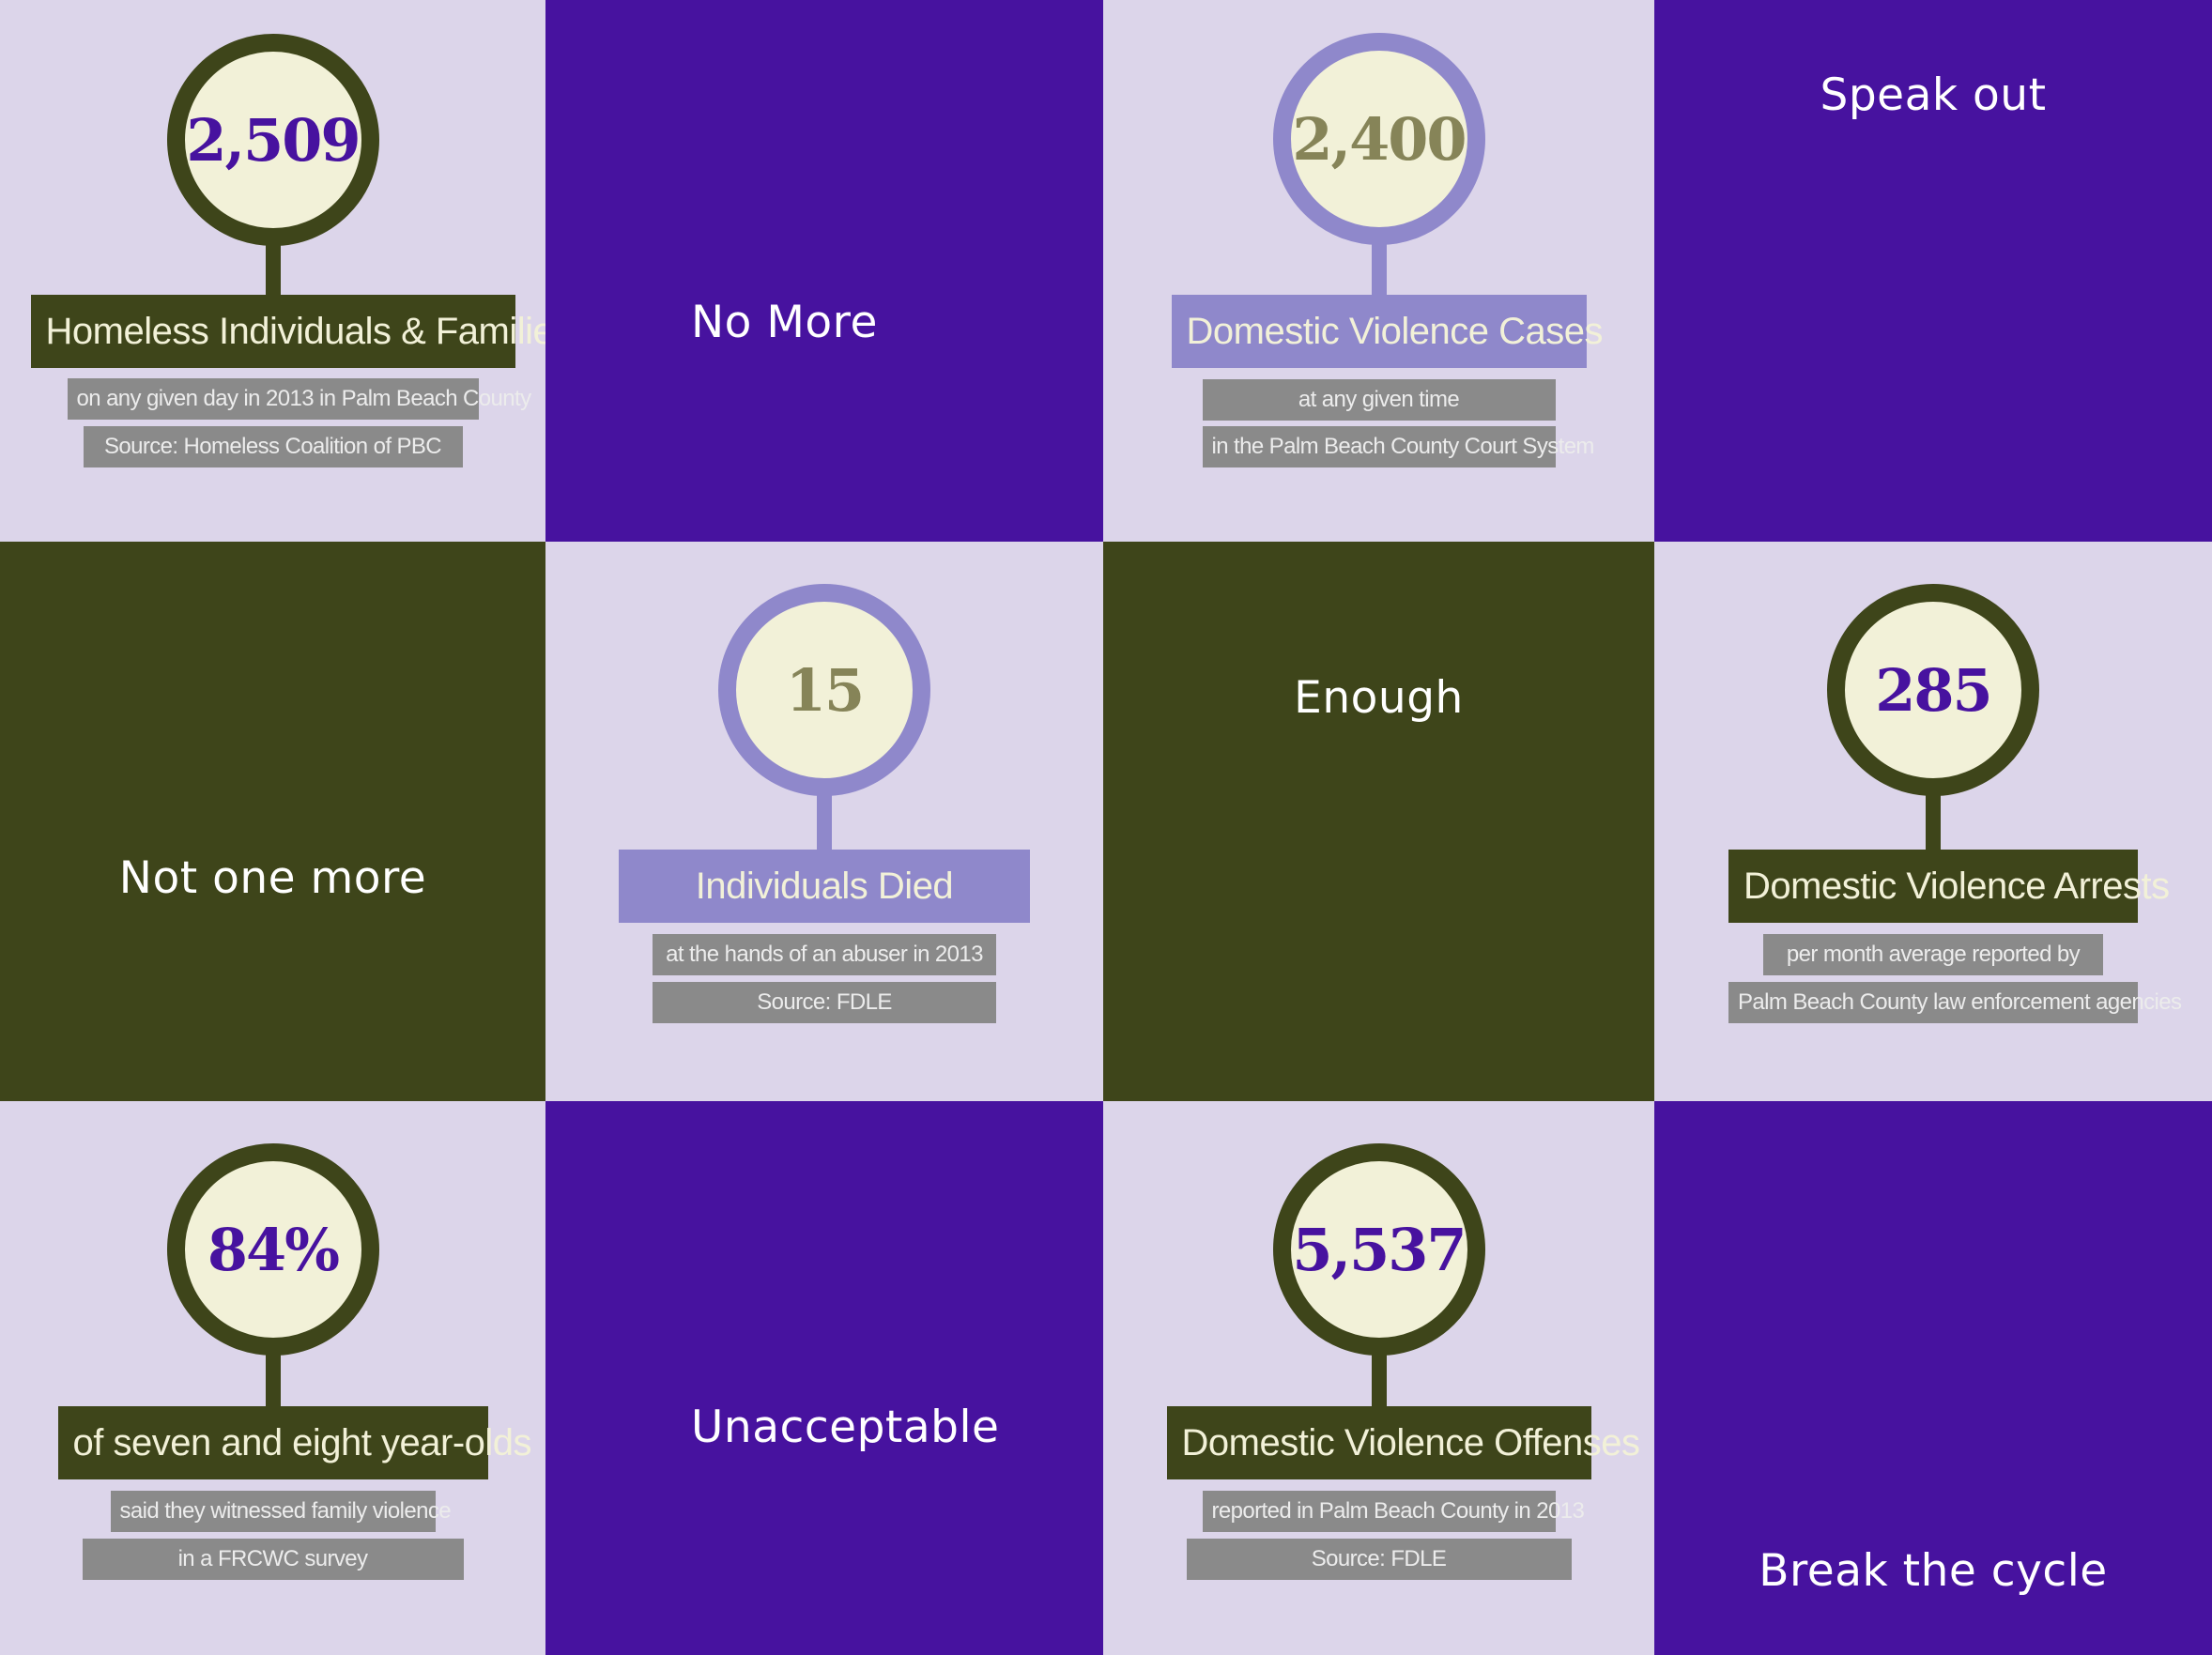  I want to click on slogan-text: Not one more, so click(272, 878).